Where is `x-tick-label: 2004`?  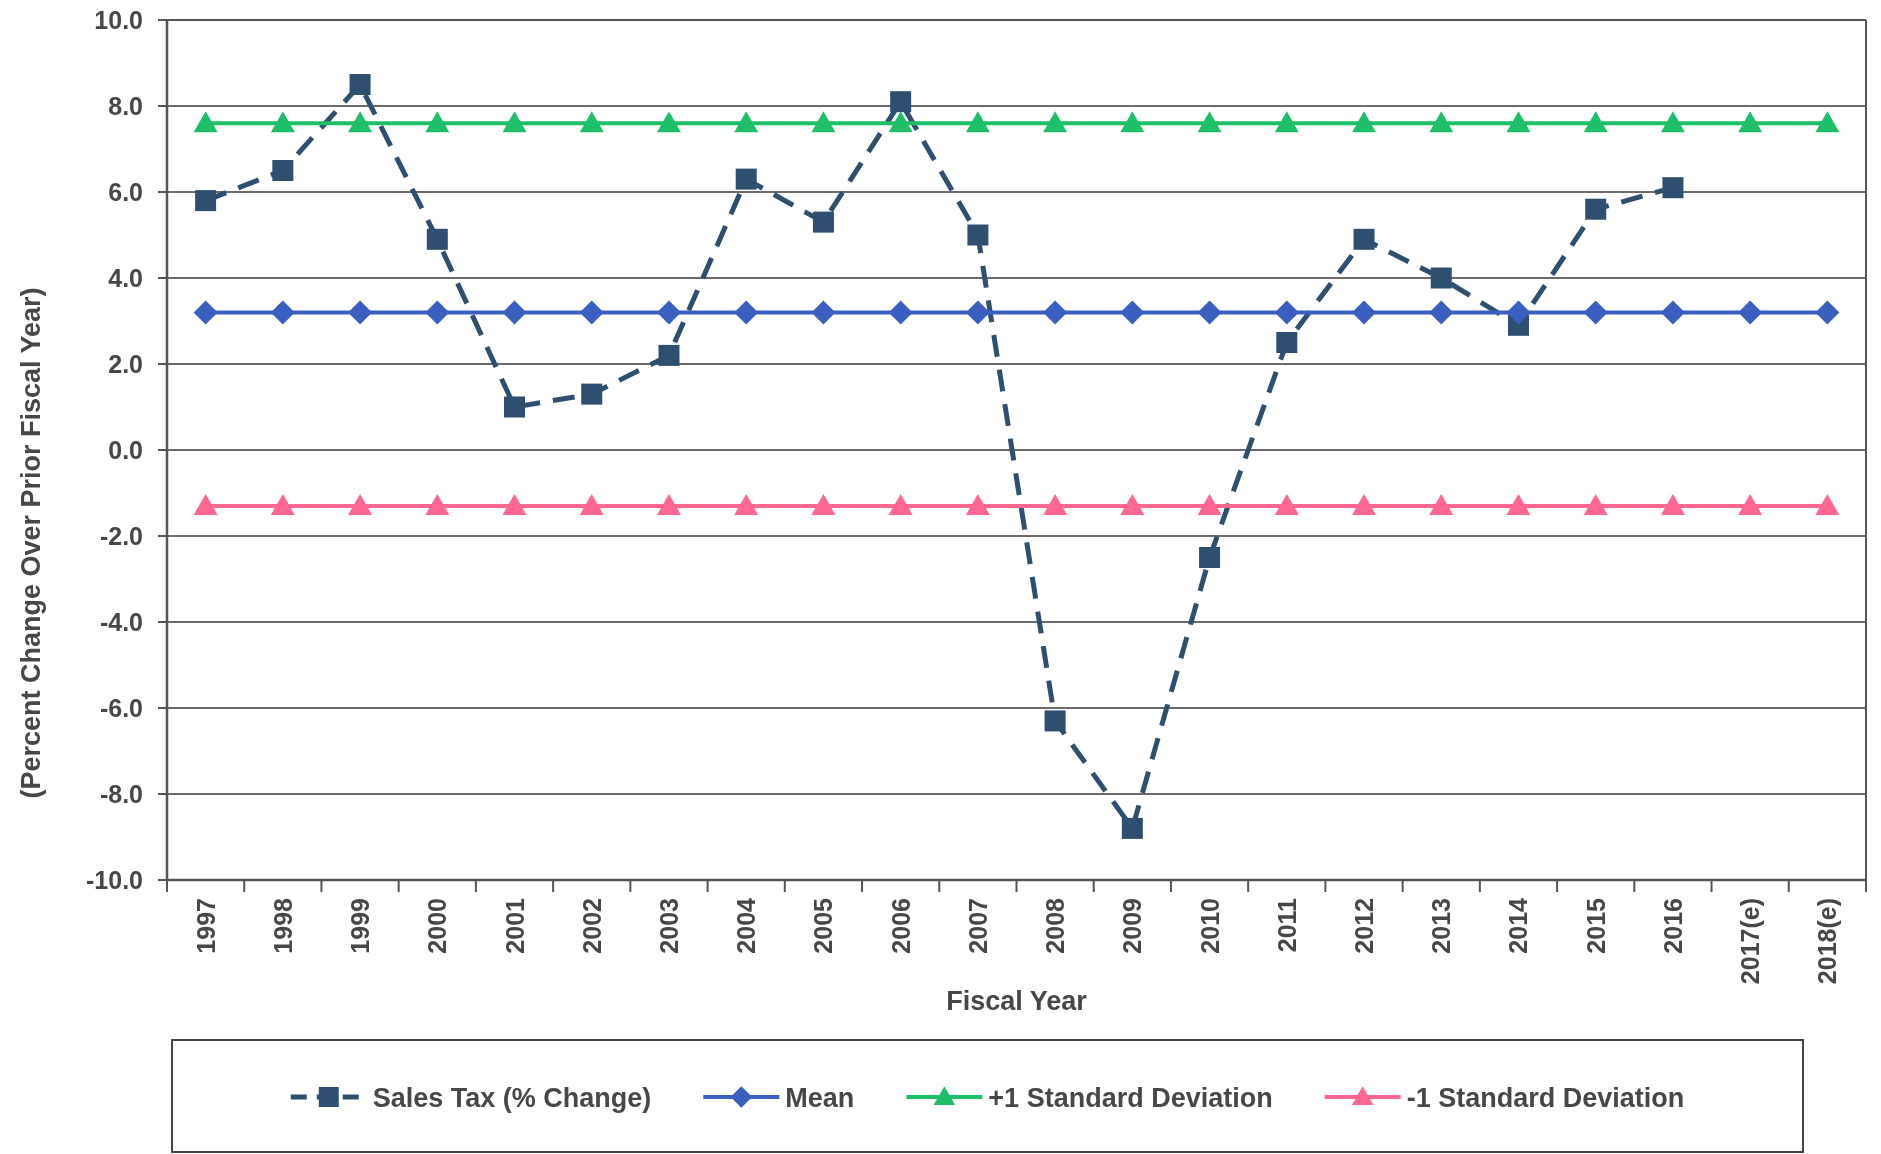
x-tick-label: 2004 is located at coordinates (746, 925).